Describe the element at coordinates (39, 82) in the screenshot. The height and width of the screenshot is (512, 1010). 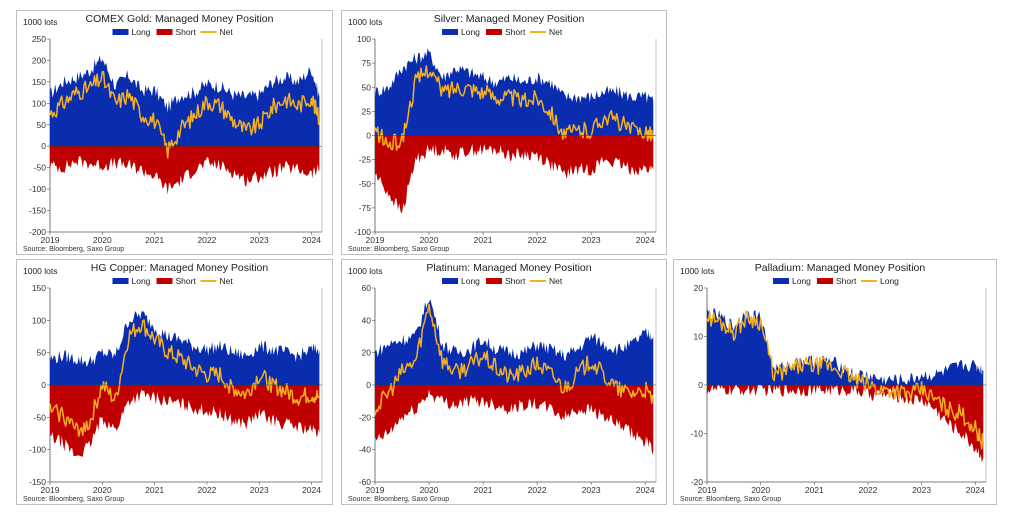
I see `y-tick-label: 150` at that location.